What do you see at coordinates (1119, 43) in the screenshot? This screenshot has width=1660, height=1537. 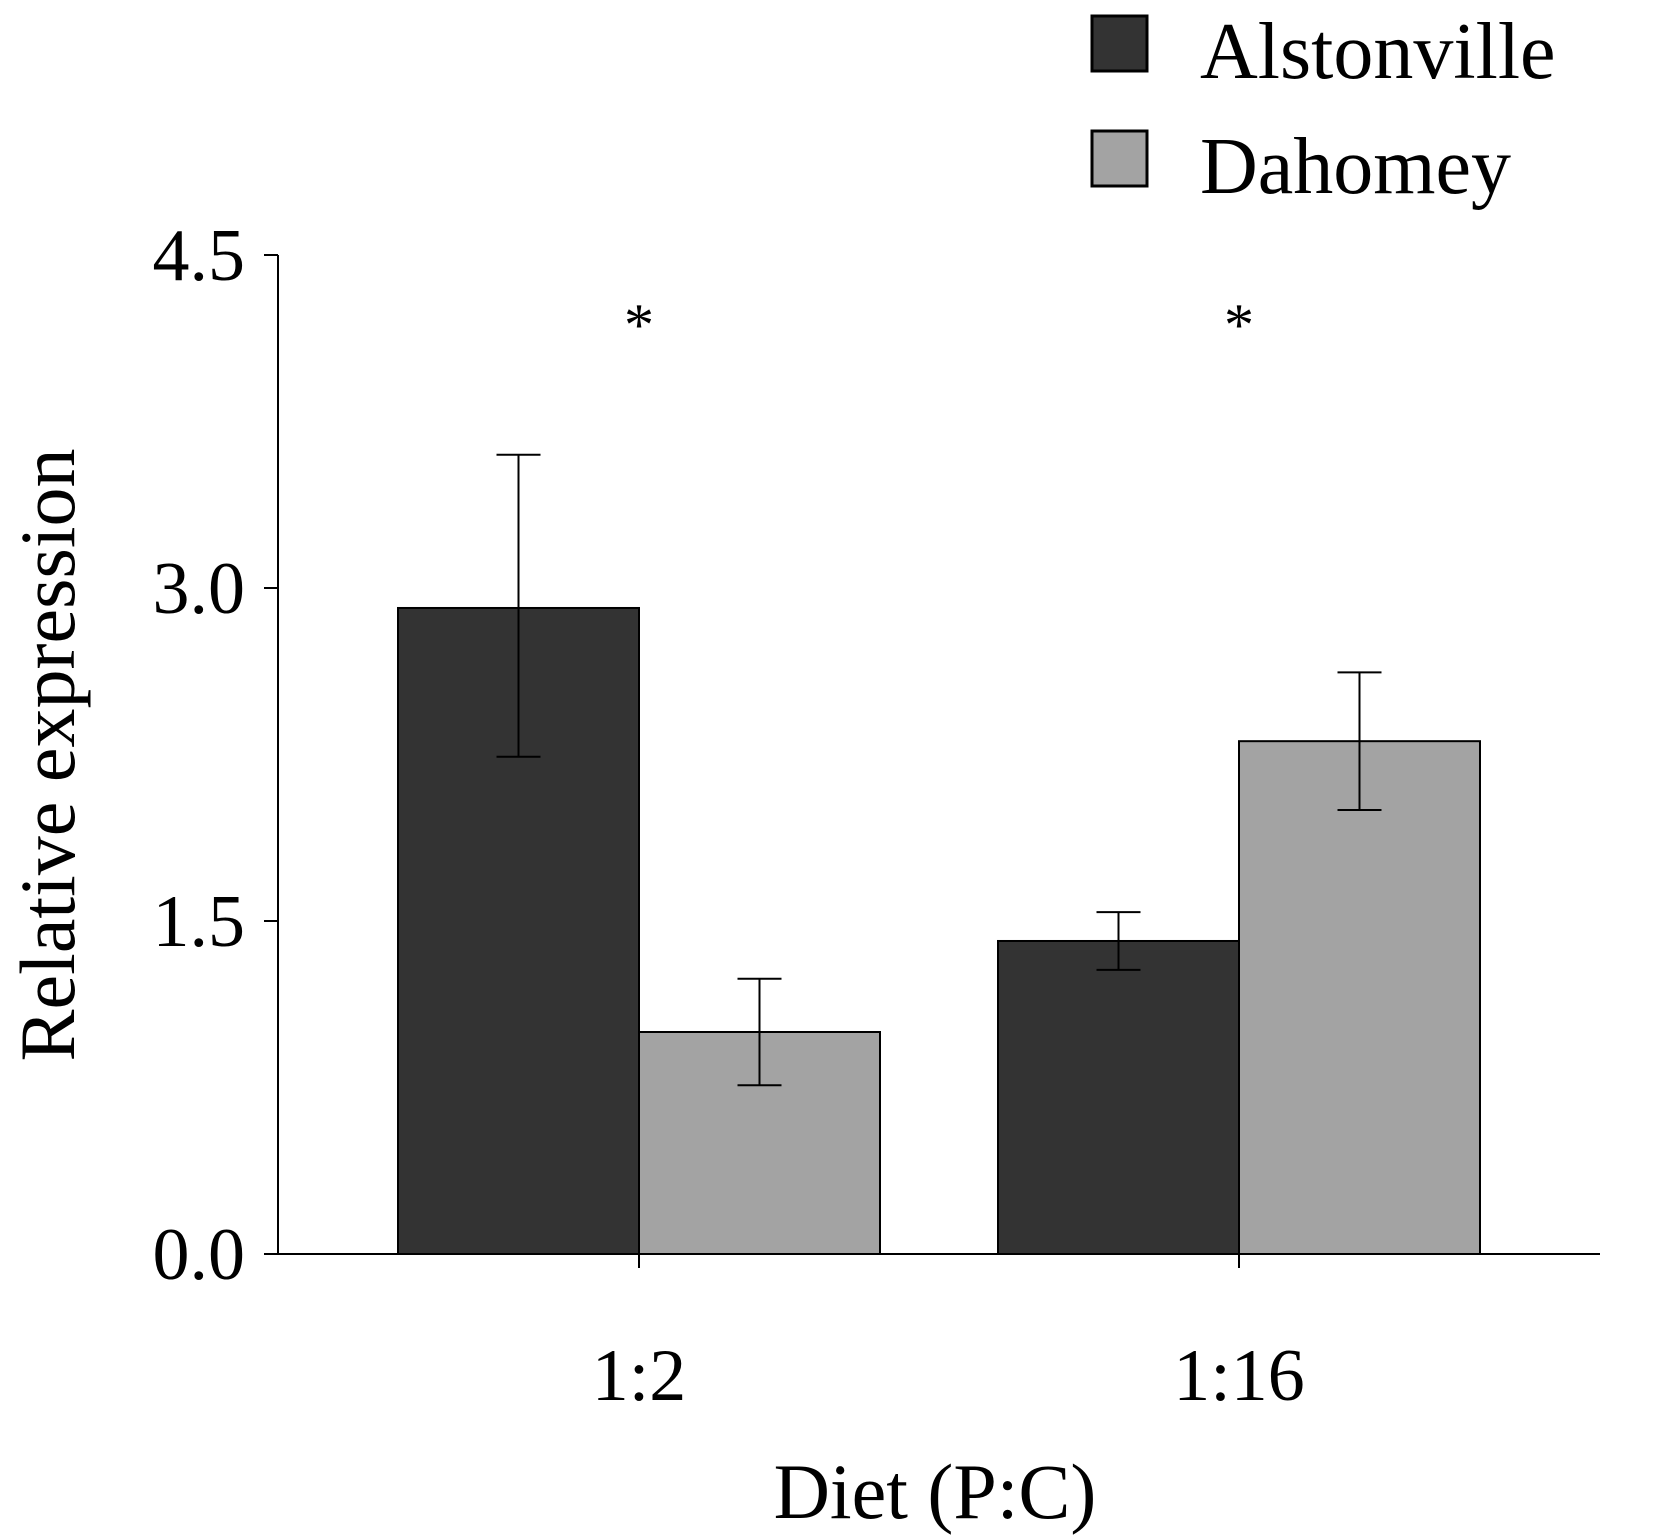 I see `legend-swatch-alstonville` at bounding box center [1119, 43].